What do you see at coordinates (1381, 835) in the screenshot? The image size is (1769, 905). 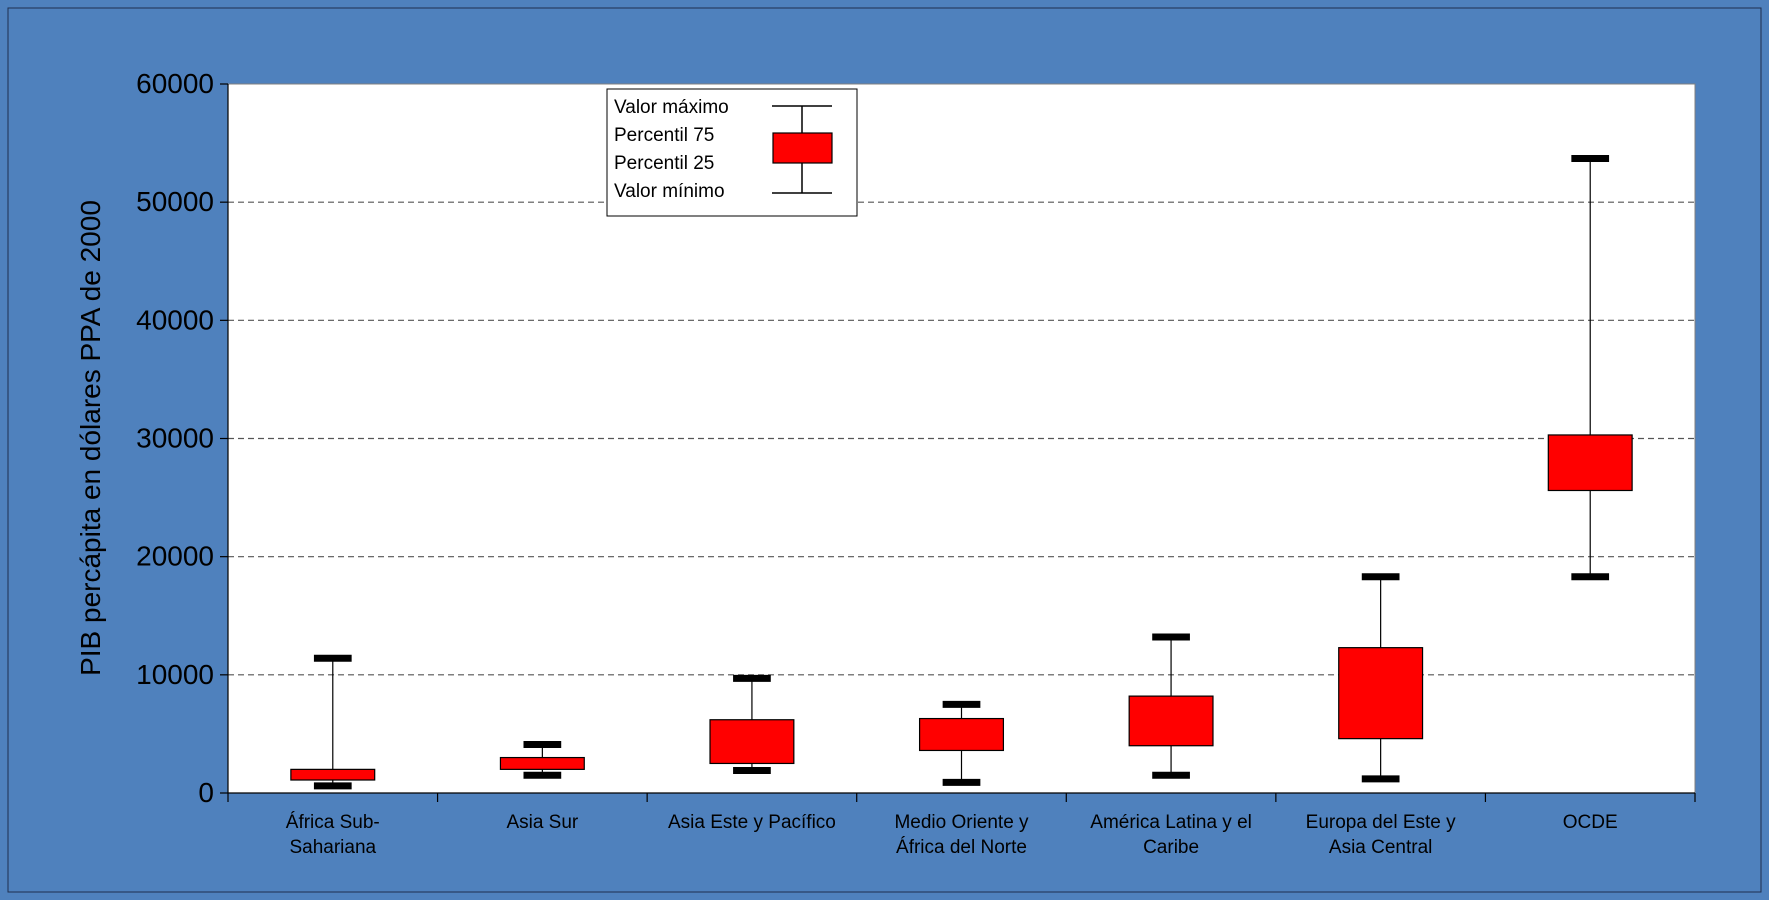 I see `x-tick-label: Europa del Este y Asia Central` at bounding box center [1381, 835].